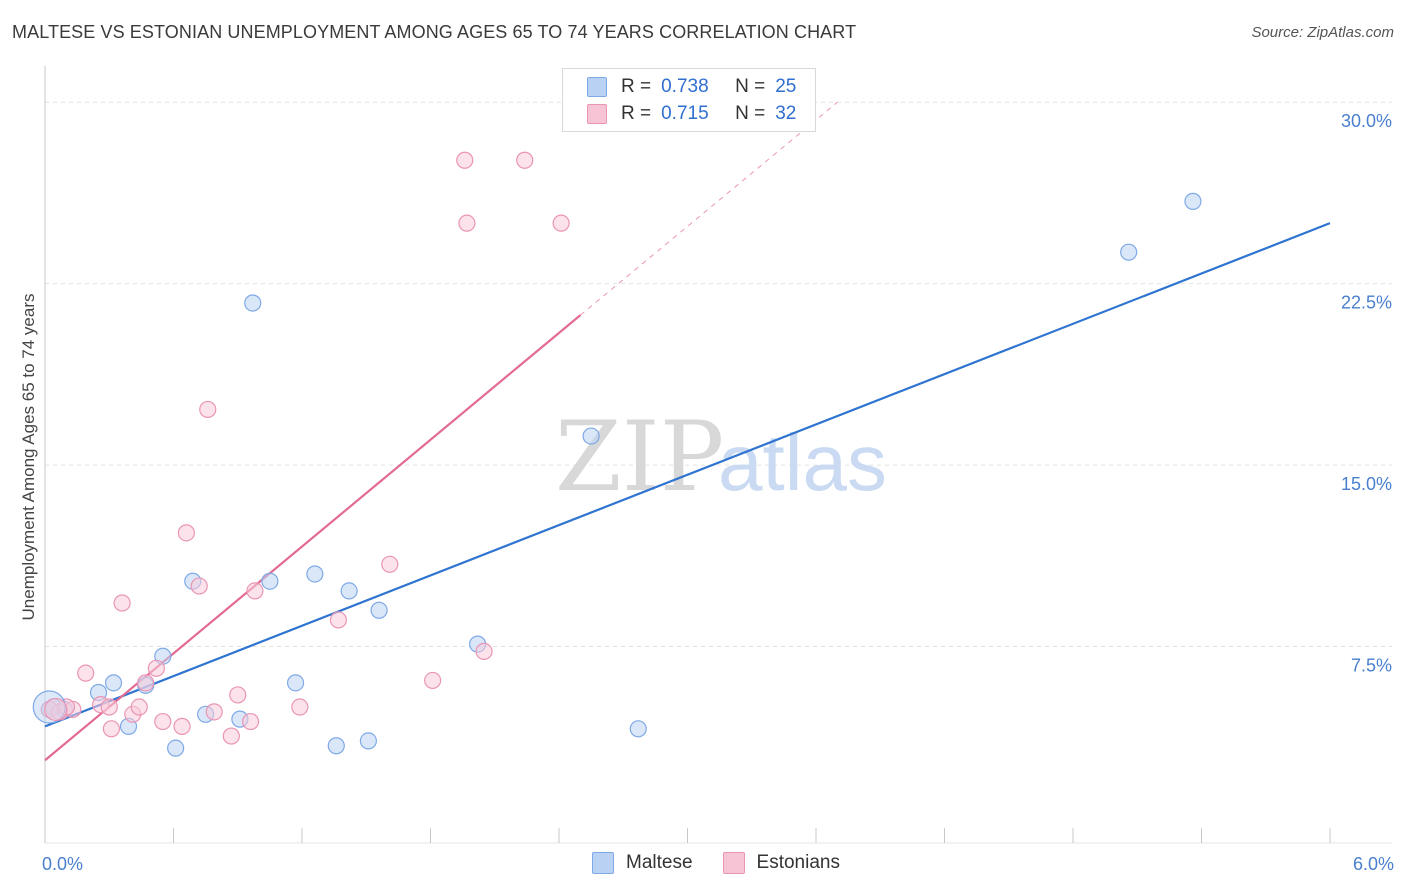 Image resolution: width=1406 pixels, height=892 pixels. I want to click on legend-item-maltese: Maltese, so click(642, 863).